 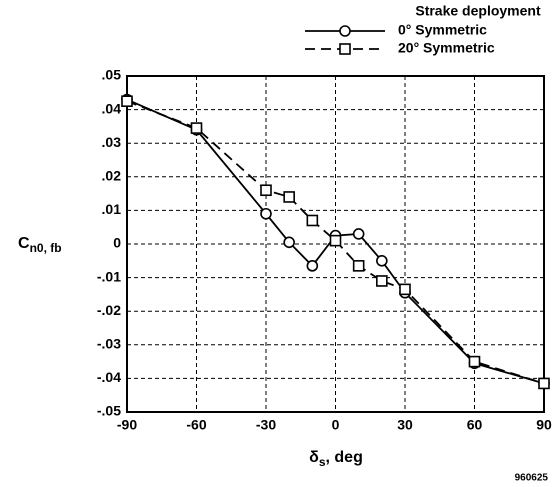 I want to click on y-tick-label: -.01, so click(x=109, y=276).